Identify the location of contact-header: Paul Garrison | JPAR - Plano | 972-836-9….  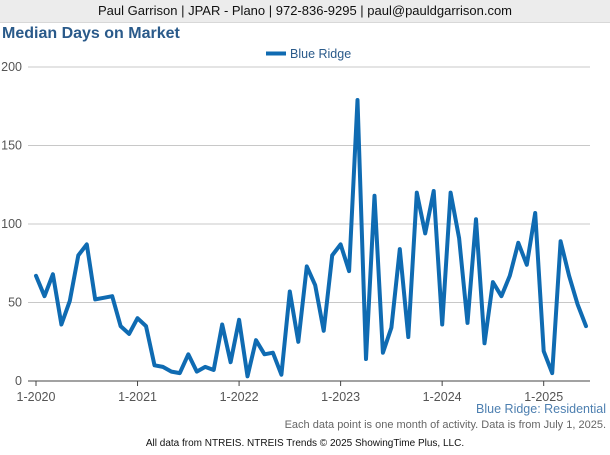
(305, 11).